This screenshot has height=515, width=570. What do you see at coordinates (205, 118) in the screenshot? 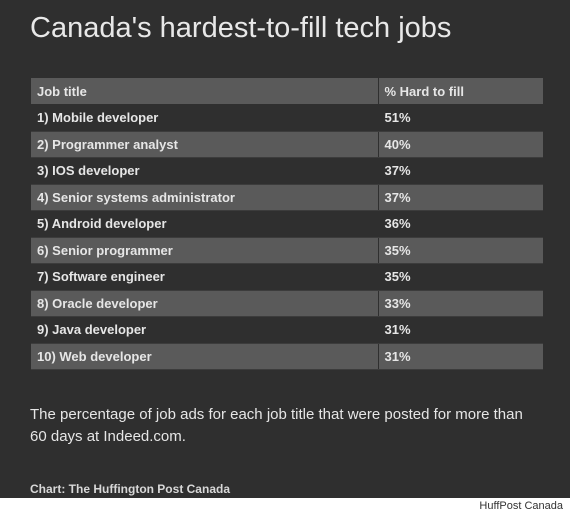
I see `job-title-cell: 1) Mobile developer` at bounding box center [205, 118].